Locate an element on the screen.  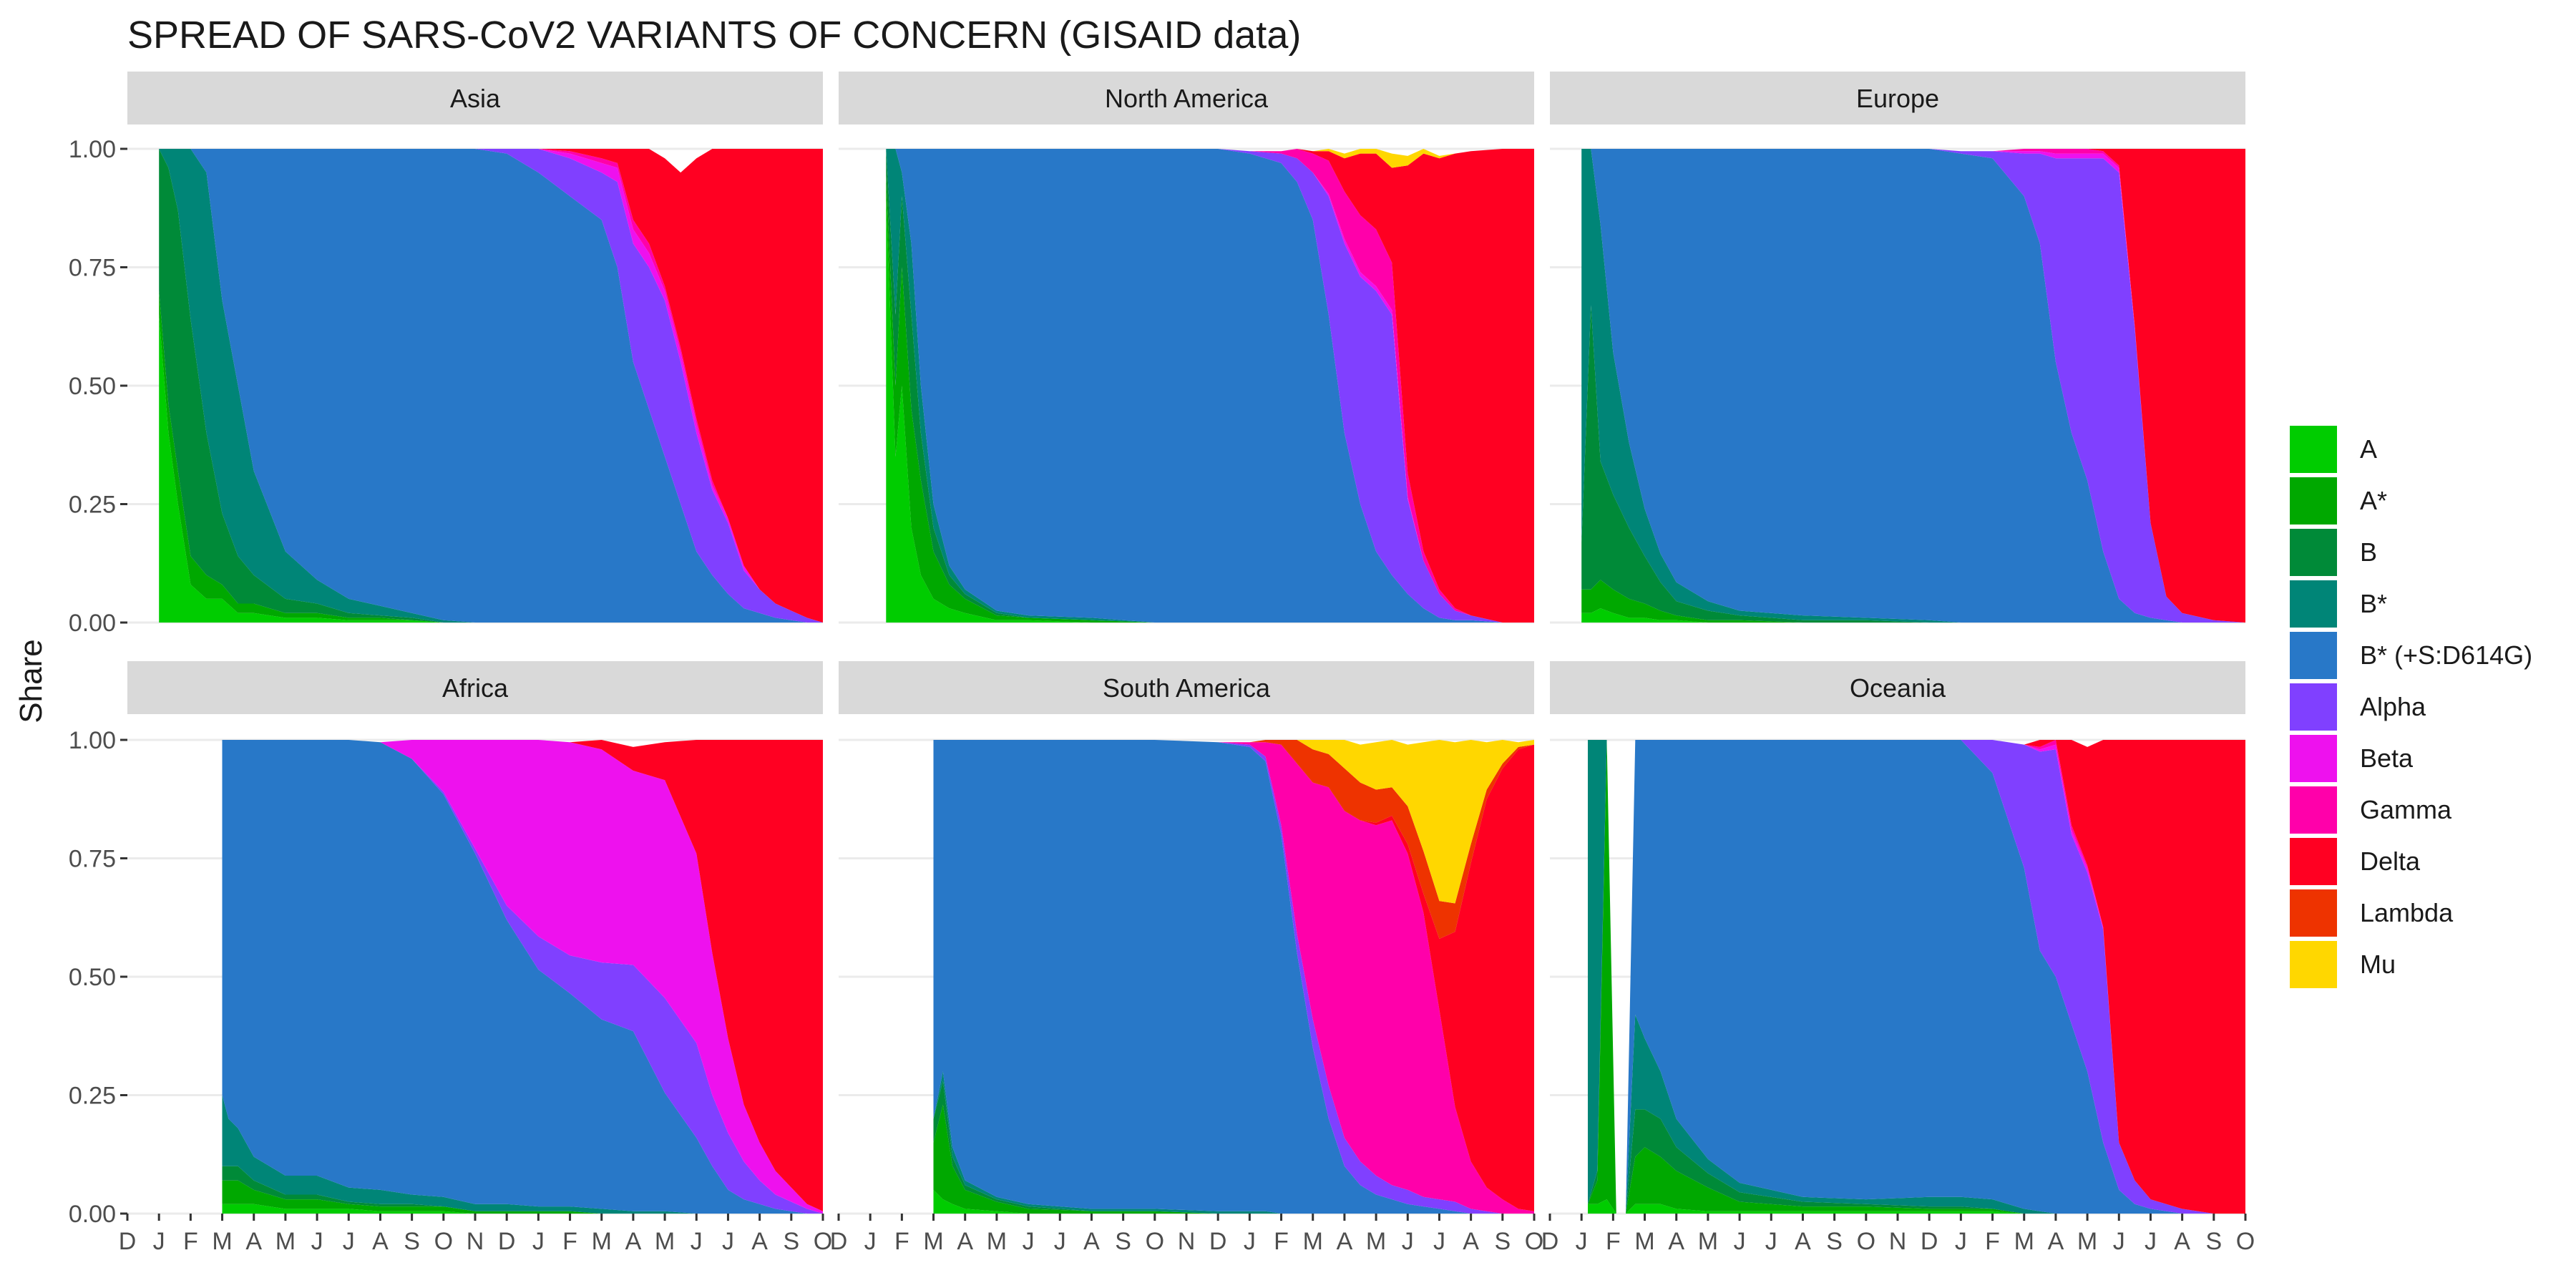
legend-label: Alpha is located at coordinates (2393, 706).